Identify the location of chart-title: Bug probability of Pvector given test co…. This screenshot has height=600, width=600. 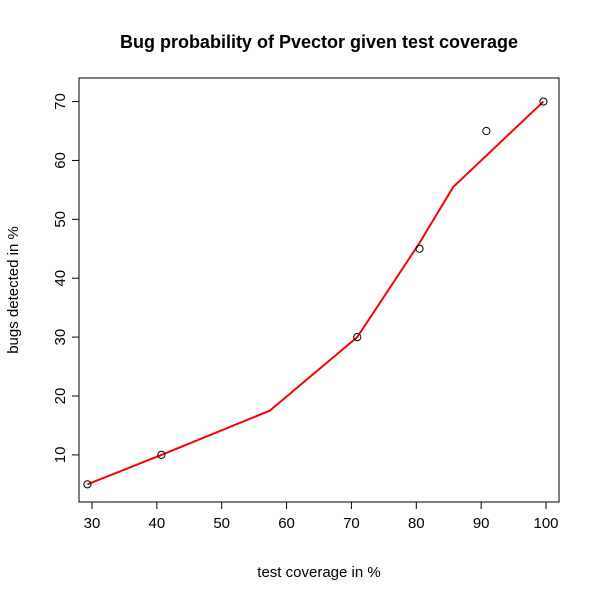
(319, 42).